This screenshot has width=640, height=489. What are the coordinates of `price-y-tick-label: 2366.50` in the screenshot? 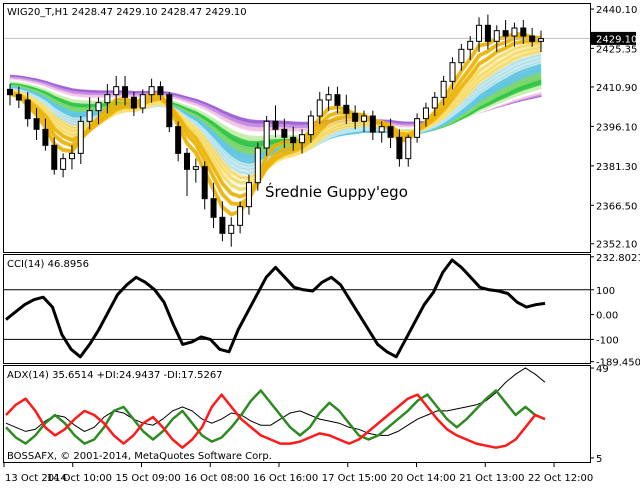 It's located at (616, 206).